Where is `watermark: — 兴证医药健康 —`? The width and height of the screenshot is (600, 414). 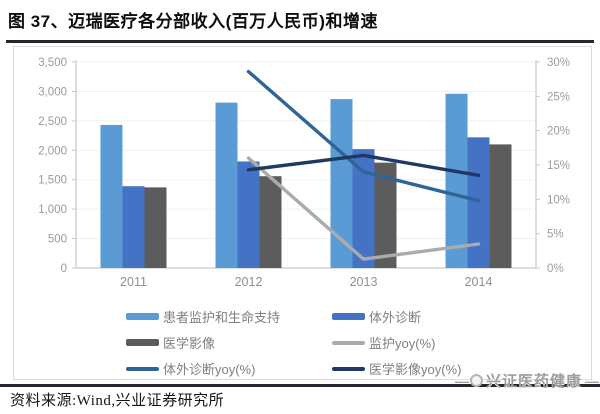 watermark: — 兴证医药健康 — is located at coordinates (526, 380).